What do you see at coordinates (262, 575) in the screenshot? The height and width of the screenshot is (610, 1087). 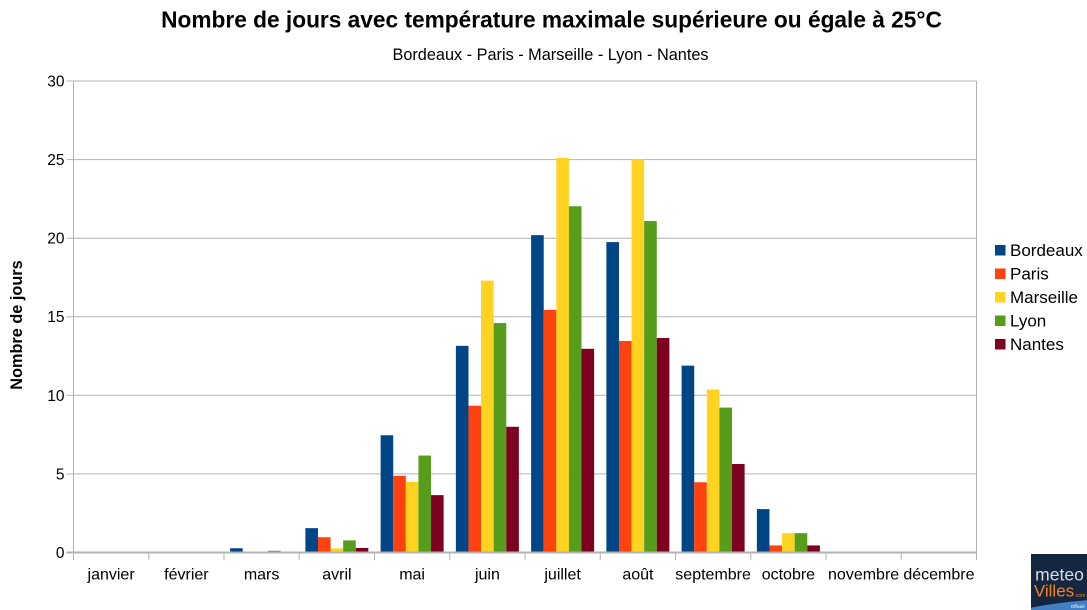 I see `svg-text: mars` at bounding box center [262, 575].